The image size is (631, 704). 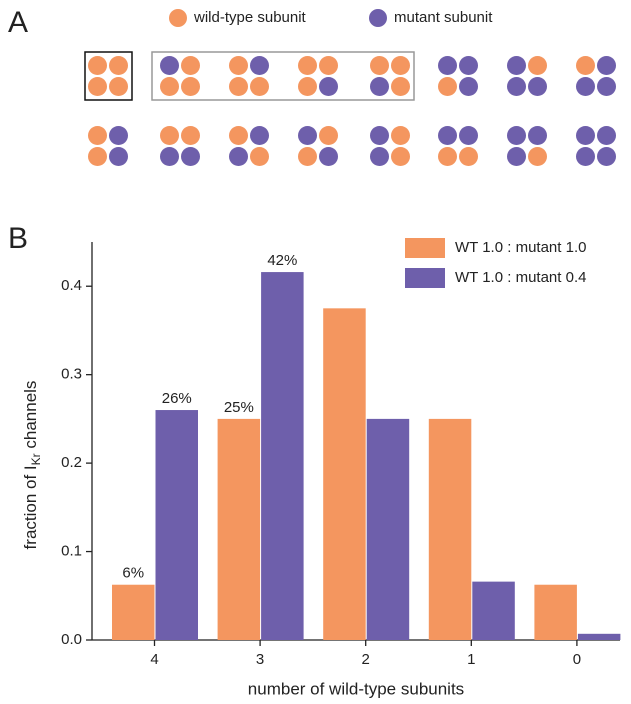 I want to click on x-axis-label: number of wild-type subunits, so click(x=356, y=688).